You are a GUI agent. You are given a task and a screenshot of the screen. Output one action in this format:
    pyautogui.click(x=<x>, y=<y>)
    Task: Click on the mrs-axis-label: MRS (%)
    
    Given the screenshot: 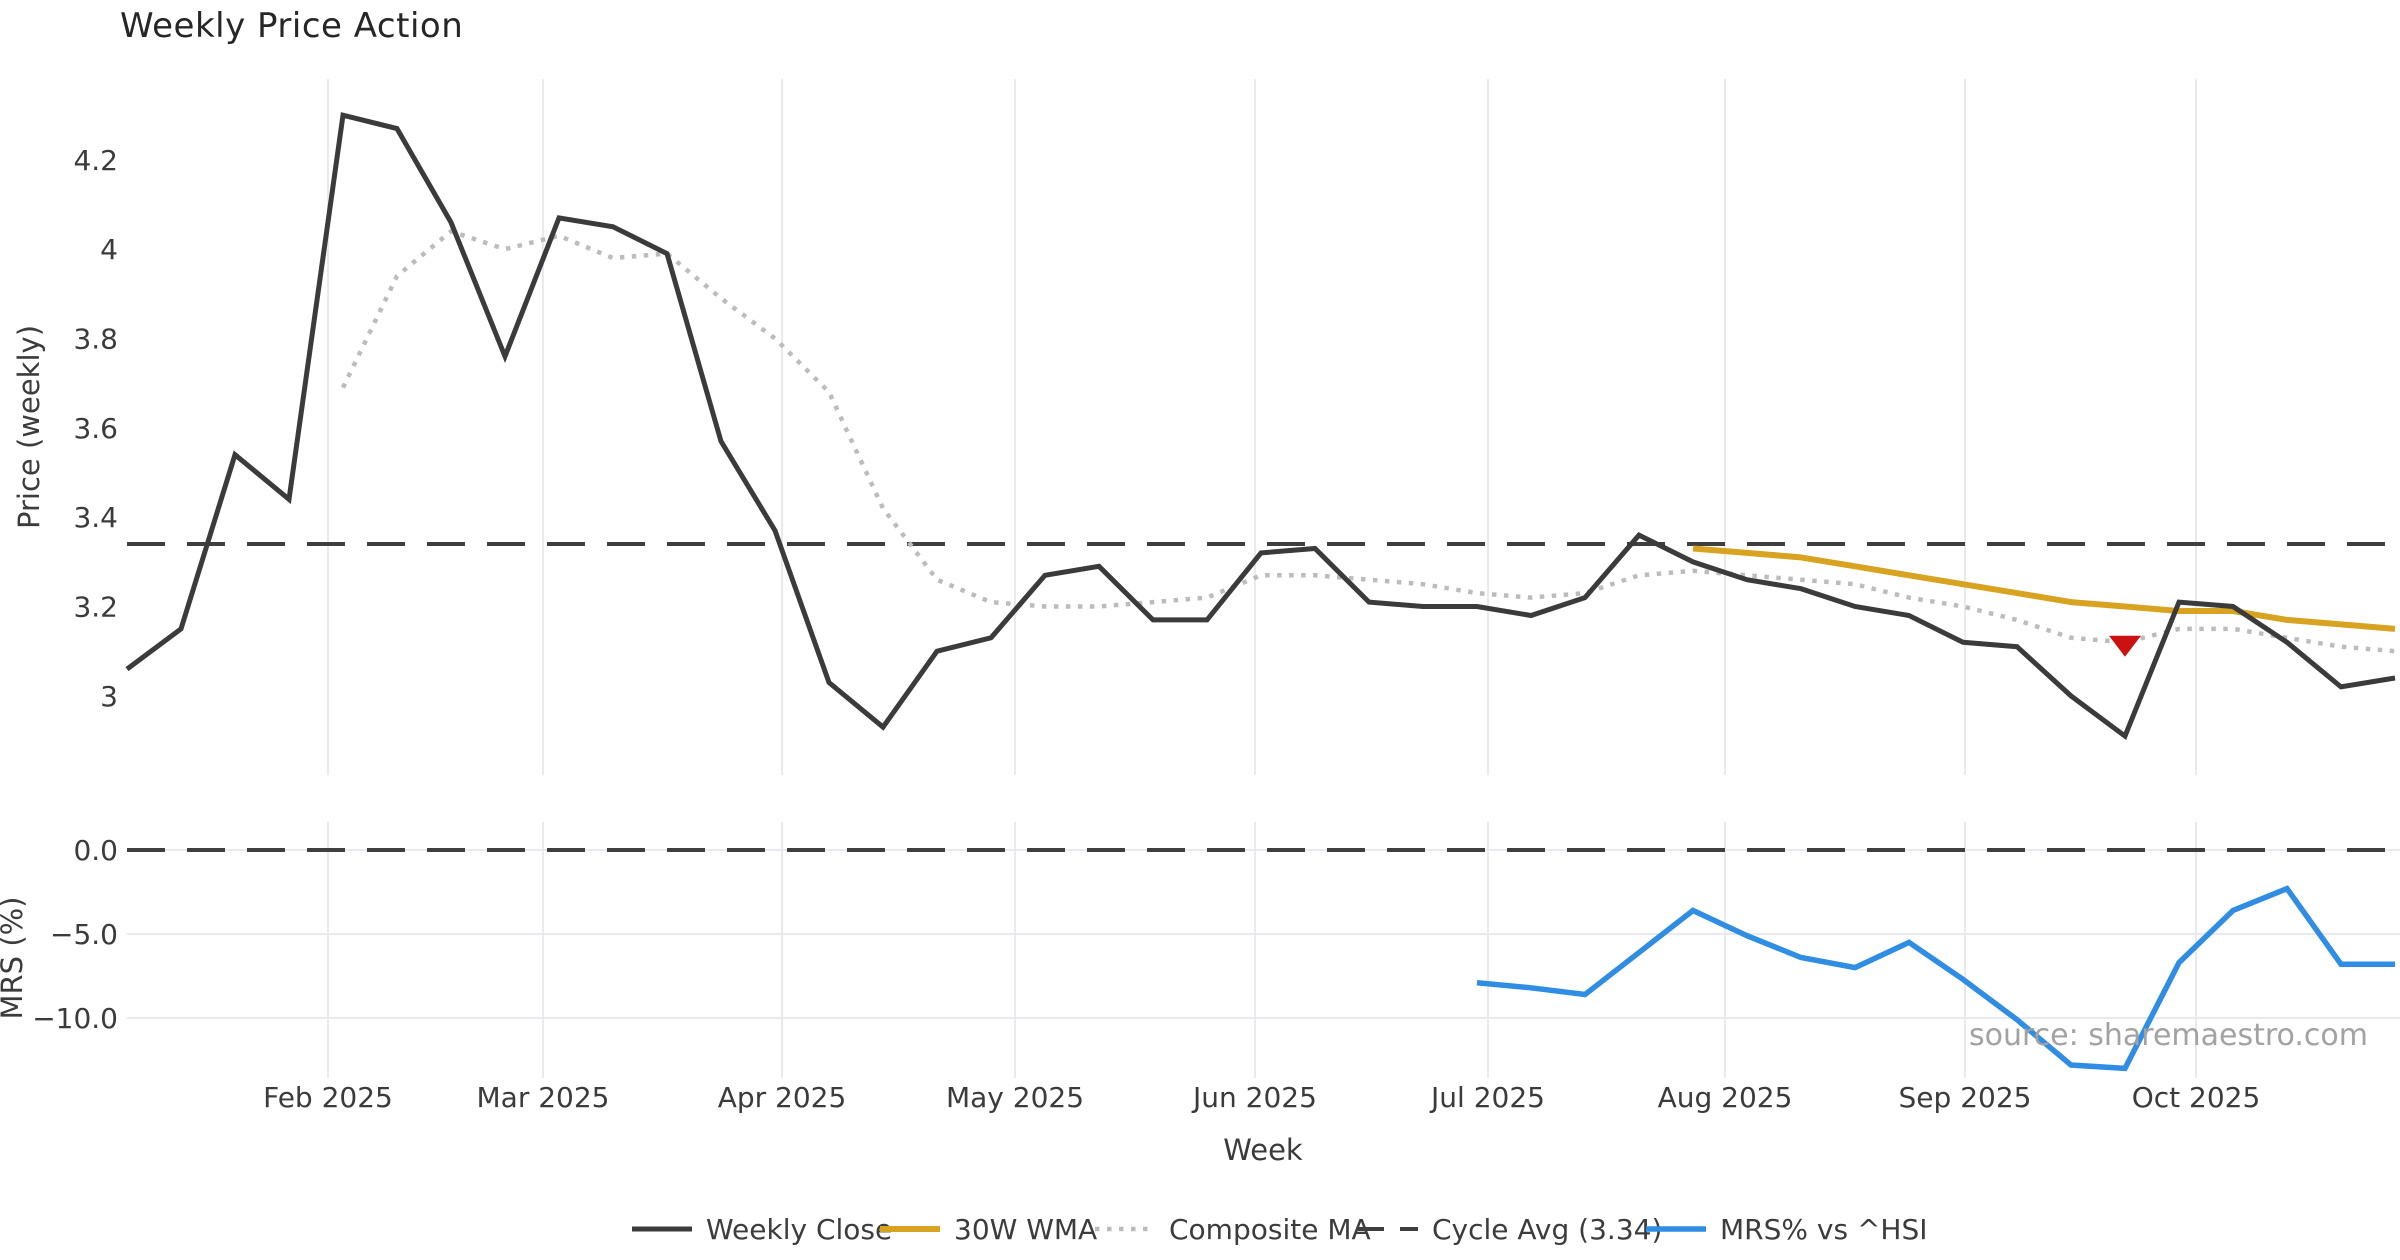 What is the action you would take?
    pyautogui.click(x=14, y=958)
    